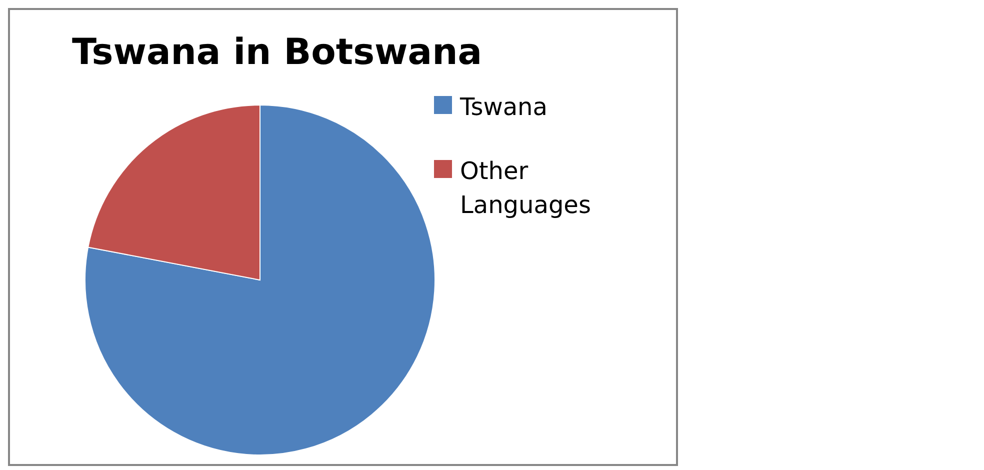 The image size is (984, 470). Describe the element at coordinates (526, 188) in the screenshot. I see `legend-label: Other Languages` at that location.